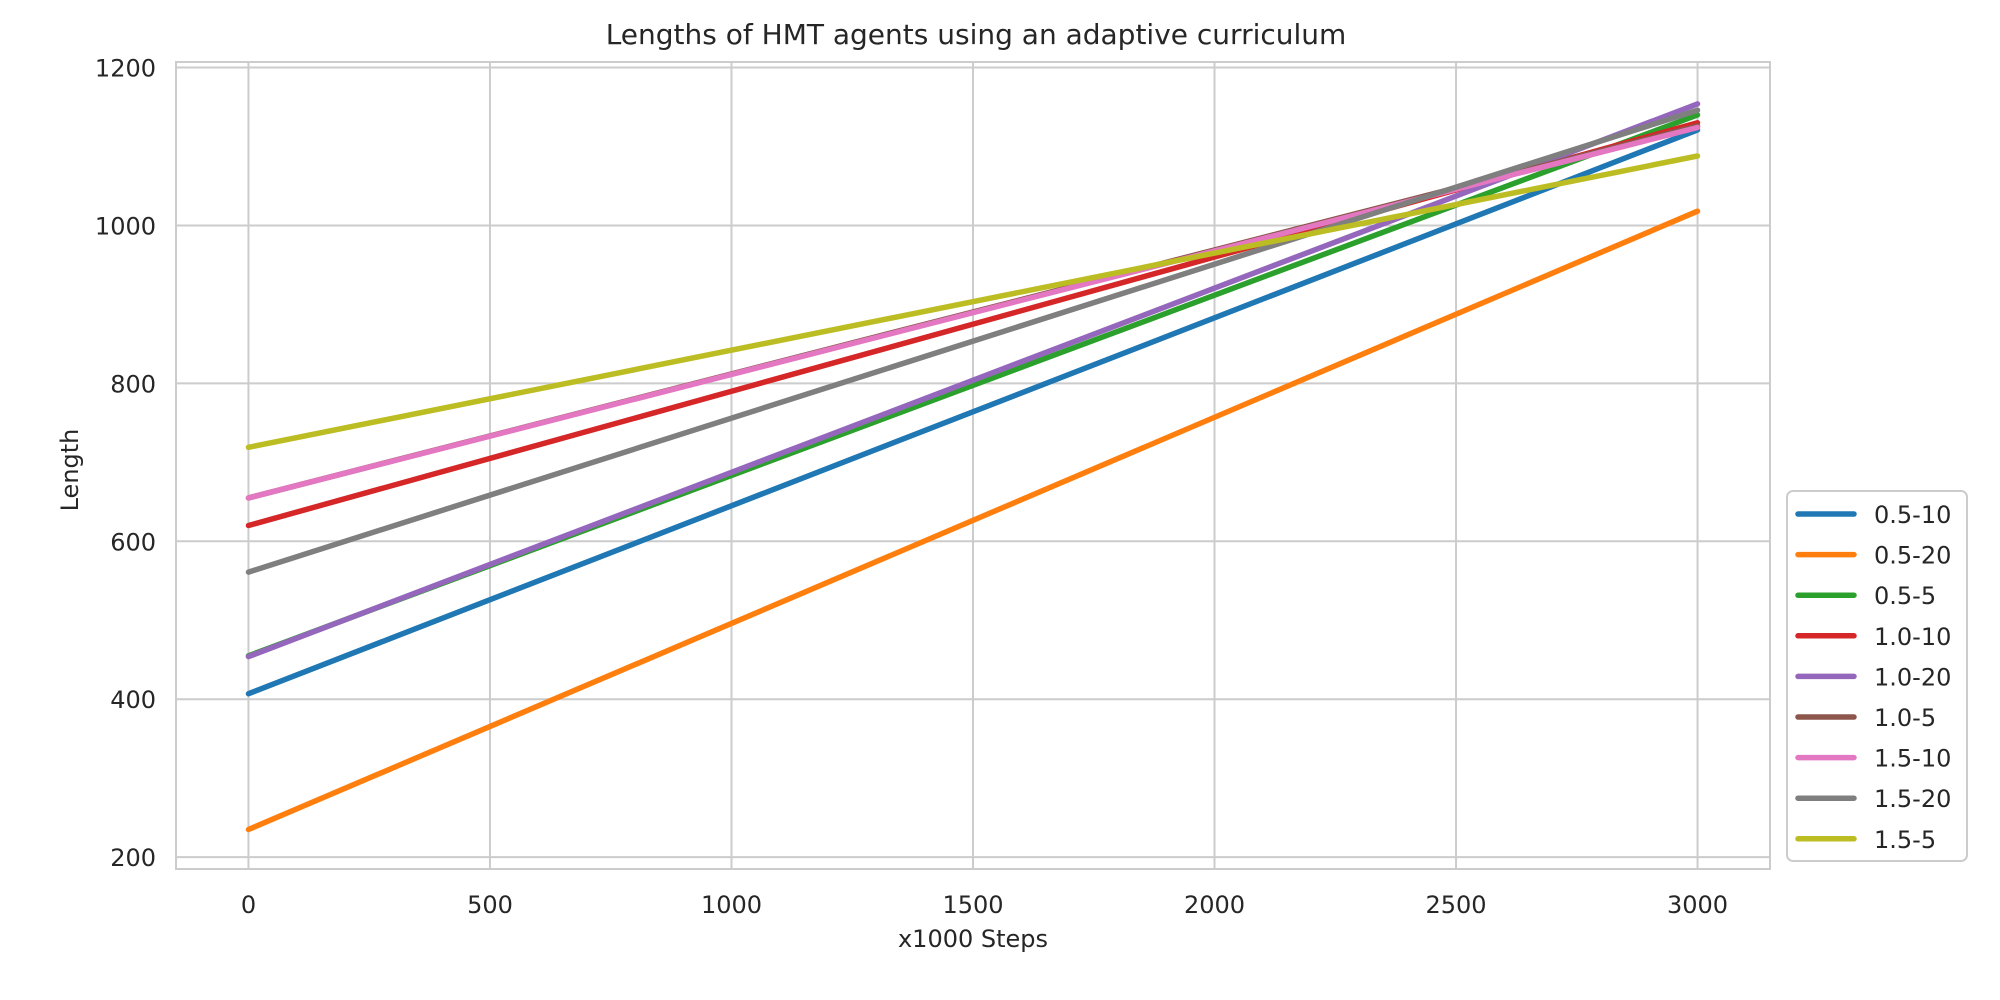 The image size is (2000, 1000). Describe the element at coordinates (1912, 515) in the screenshot. I see `legend-label: 0.5-10` at that location.